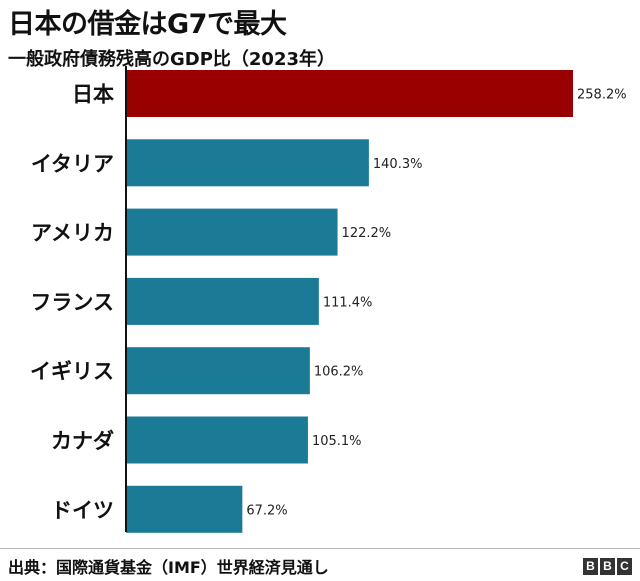 This screenshot has height=581, width=640. What do you see at coordinates (82, 510) in the screenshot?
I see `category-label: ドイツ` at bounding box center [82, 510].